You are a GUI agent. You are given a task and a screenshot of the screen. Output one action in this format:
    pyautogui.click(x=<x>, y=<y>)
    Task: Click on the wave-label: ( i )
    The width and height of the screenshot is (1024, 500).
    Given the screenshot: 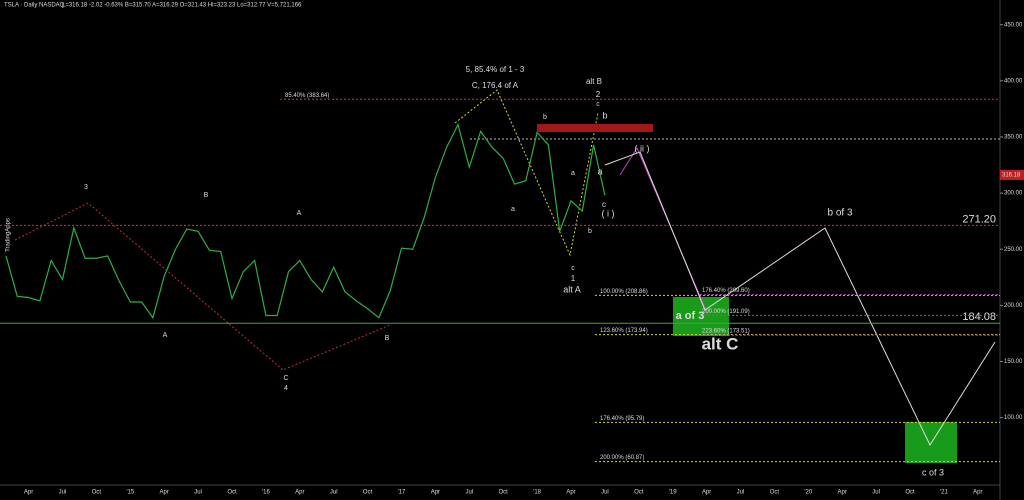 What is the action you would take?
    pyautogui.click(x=608, y=213)
    